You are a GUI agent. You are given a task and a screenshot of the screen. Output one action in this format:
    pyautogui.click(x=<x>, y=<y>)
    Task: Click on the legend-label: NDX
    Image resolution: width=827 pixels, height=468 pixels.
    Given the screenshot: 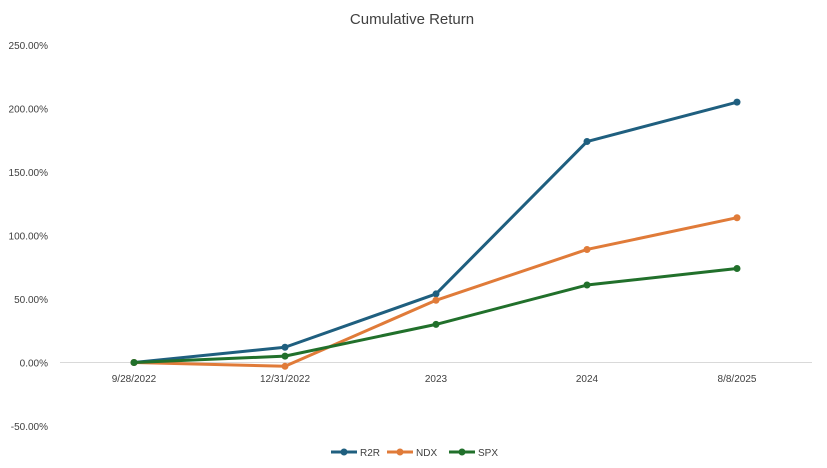 What is the action you would take?
    pyautogui.click(x=426, y=453)
    